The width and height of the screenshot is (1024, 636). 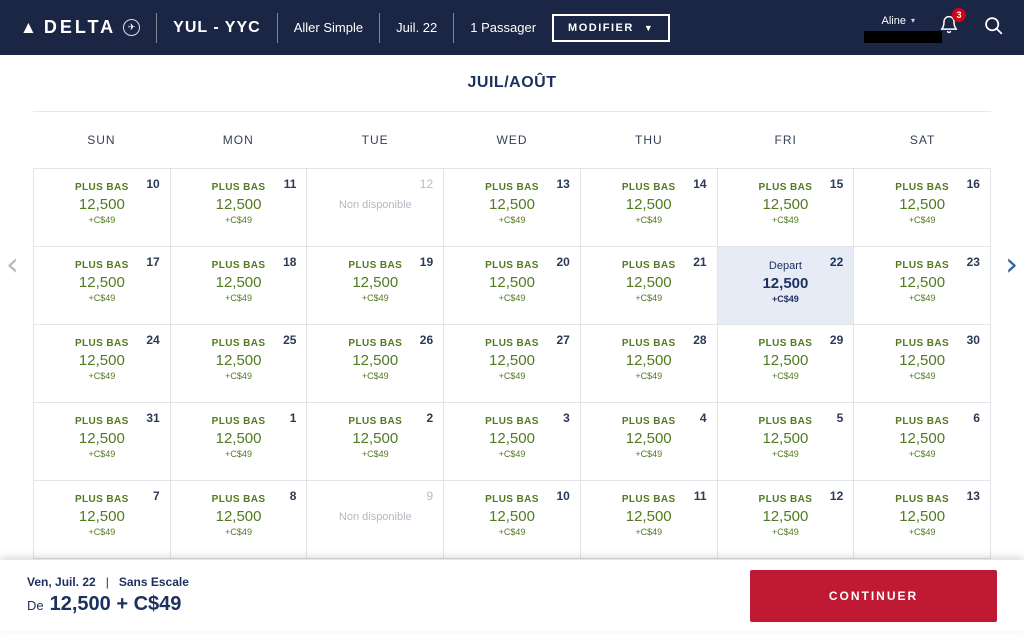 What do you see at coordinates (922, 520) in the screenshot?
I see `calendar-cell-week5-day-13: 13 PLUS BAS 12,500 +C$49` at bounding box center [922, 520].